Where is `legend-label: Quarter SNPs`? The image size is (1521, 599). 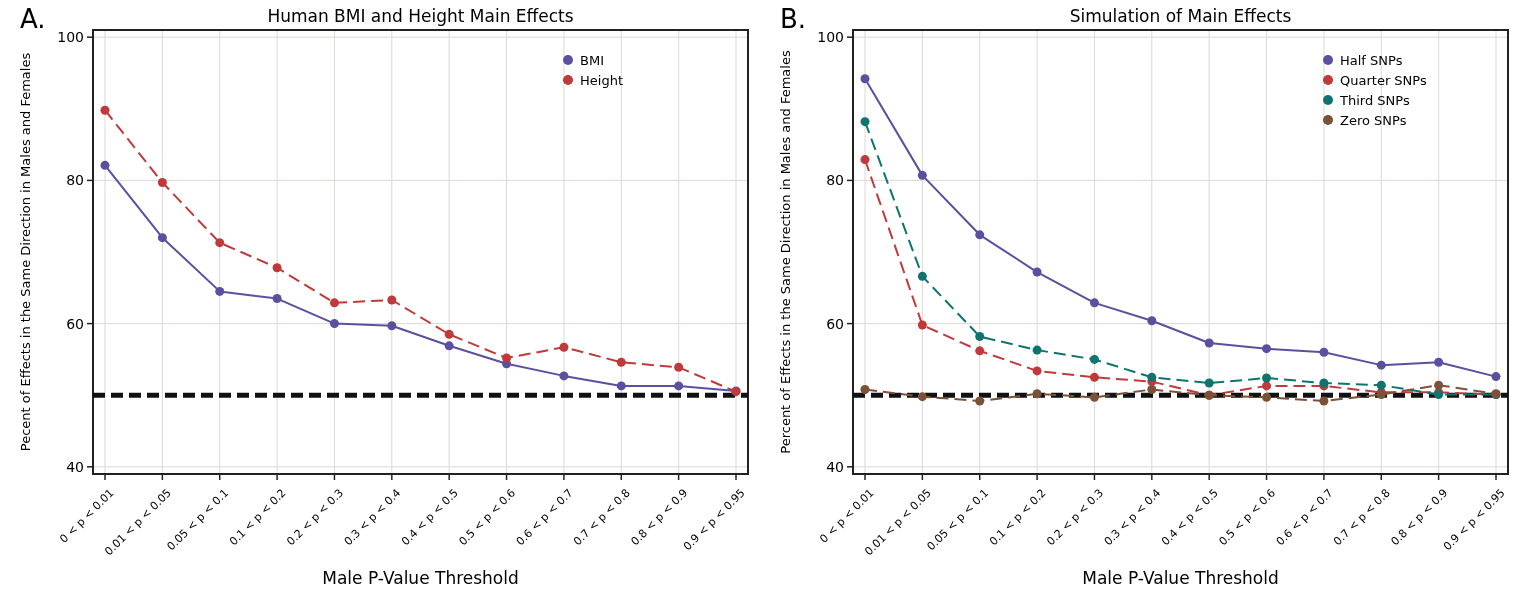
legend-label: Quarter SNPs is located at coordinates (1383, 80).